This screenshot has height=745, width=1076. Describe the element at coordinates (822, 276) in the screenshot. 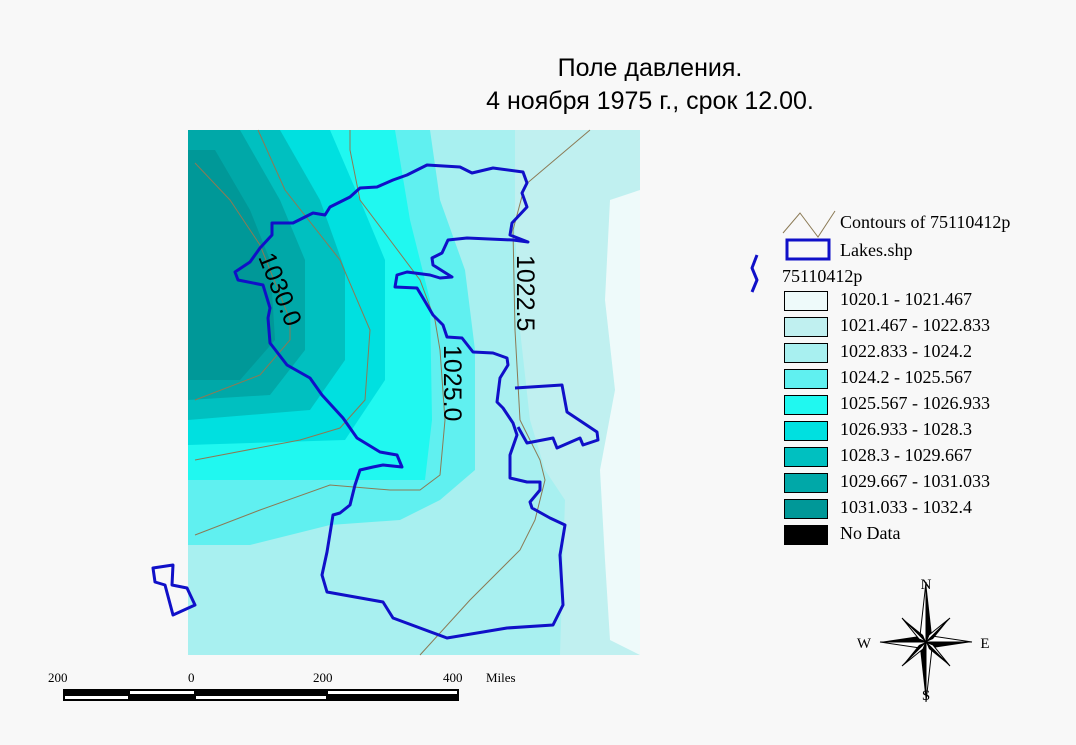

I see `legend-grid-title: 75110412p` at that location.